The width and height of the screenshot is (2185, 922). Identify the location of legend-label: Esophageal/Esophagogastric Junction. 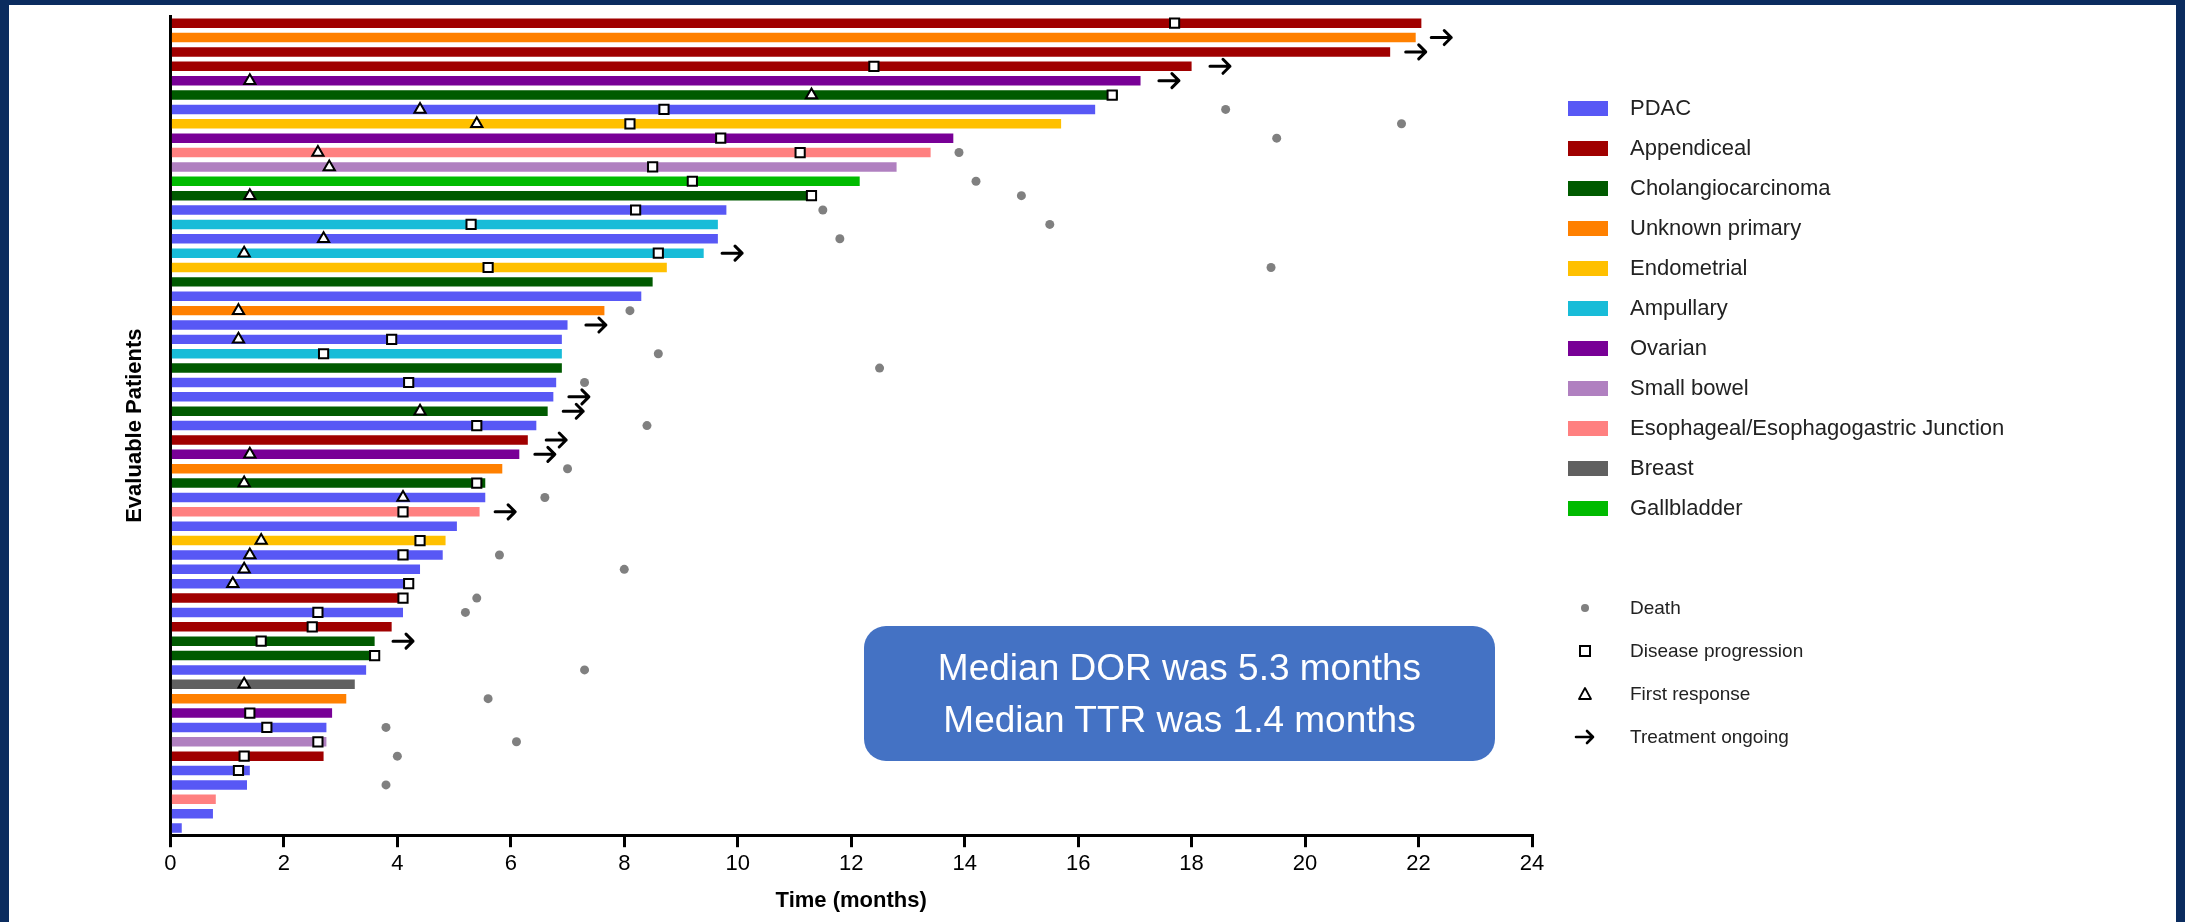
(1817, 428).